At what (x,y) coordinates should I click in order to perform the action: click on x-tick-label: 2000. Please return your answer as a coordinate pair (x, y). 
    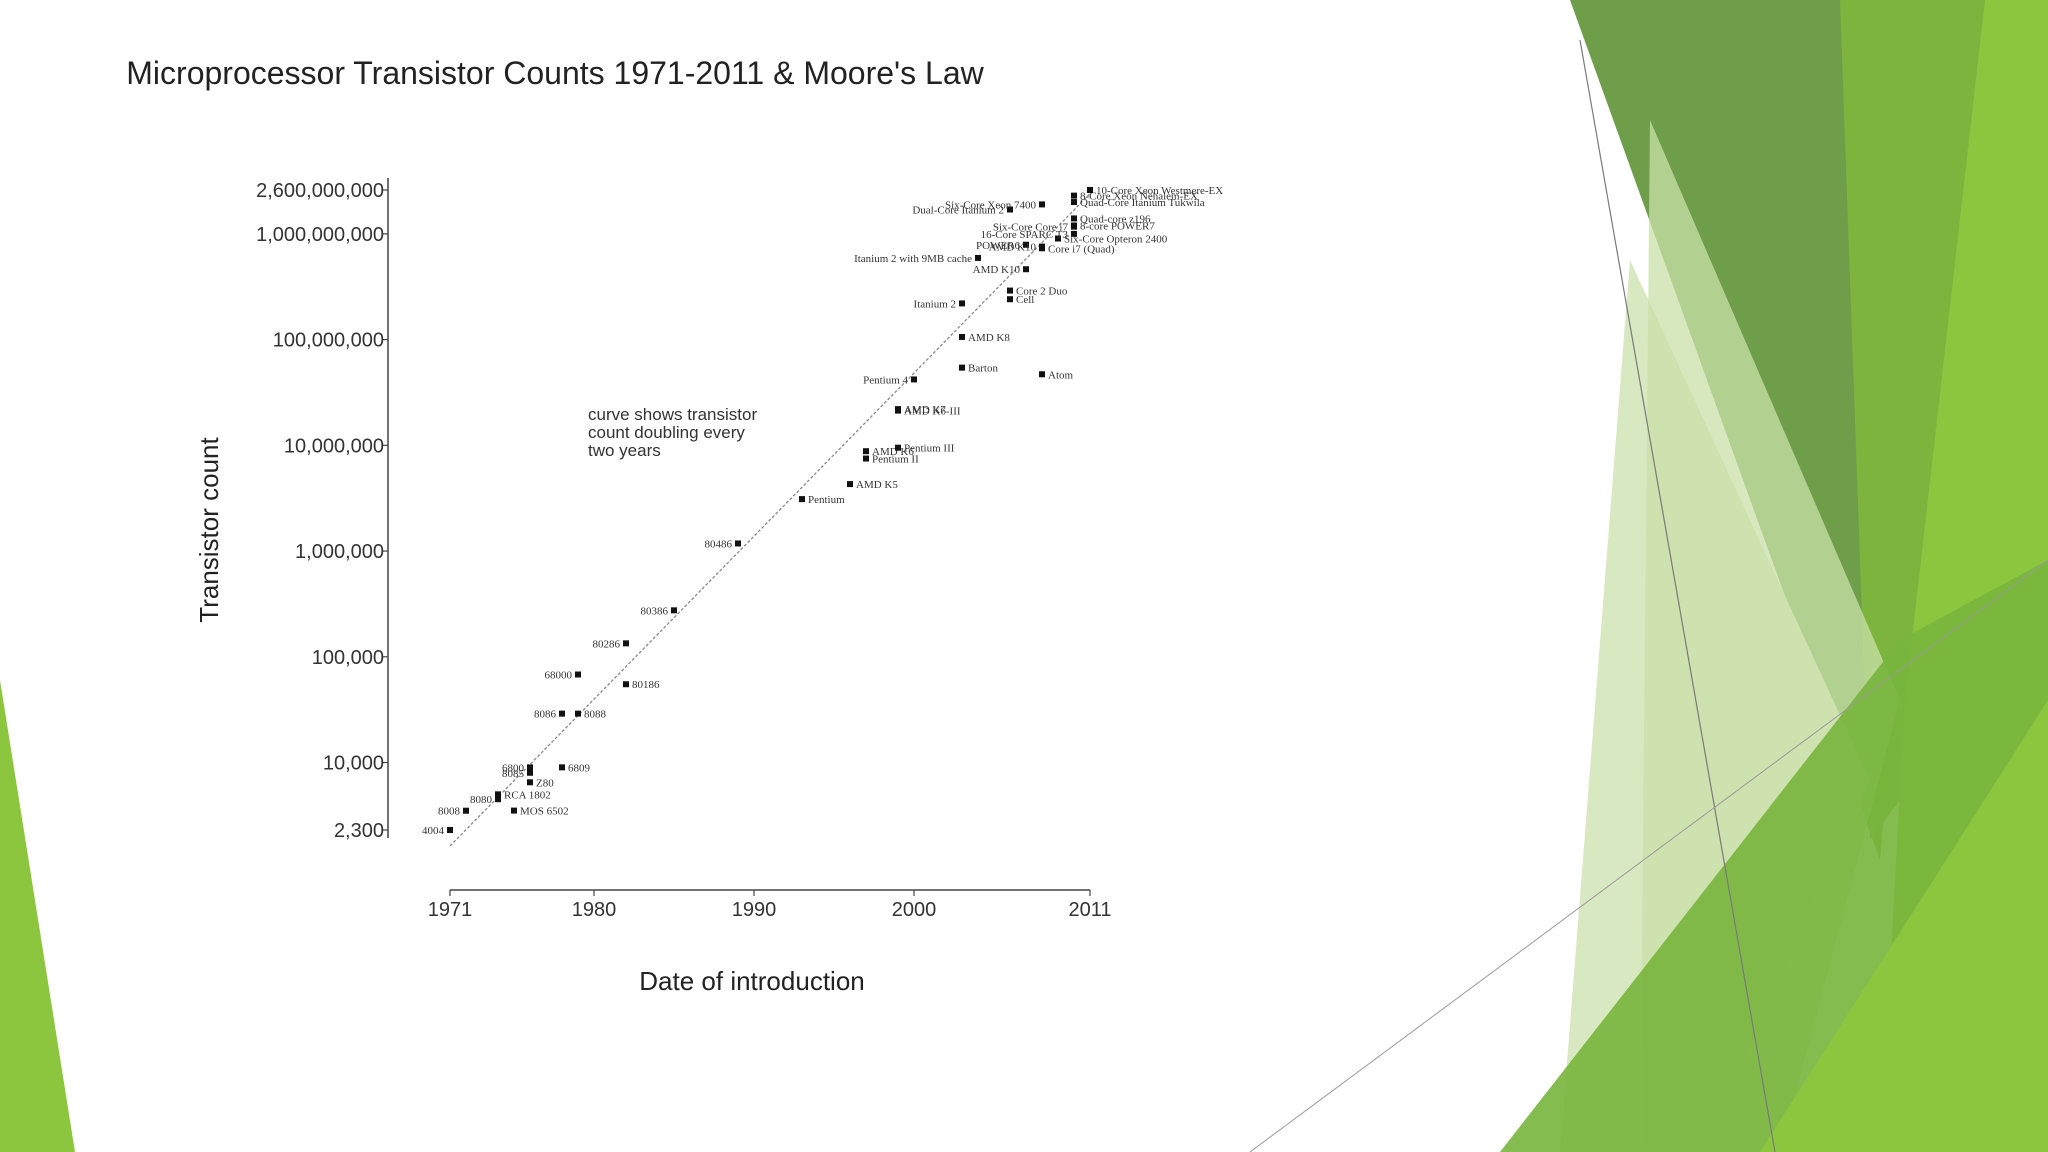
    Looking at the image, I should click on (914, 910).